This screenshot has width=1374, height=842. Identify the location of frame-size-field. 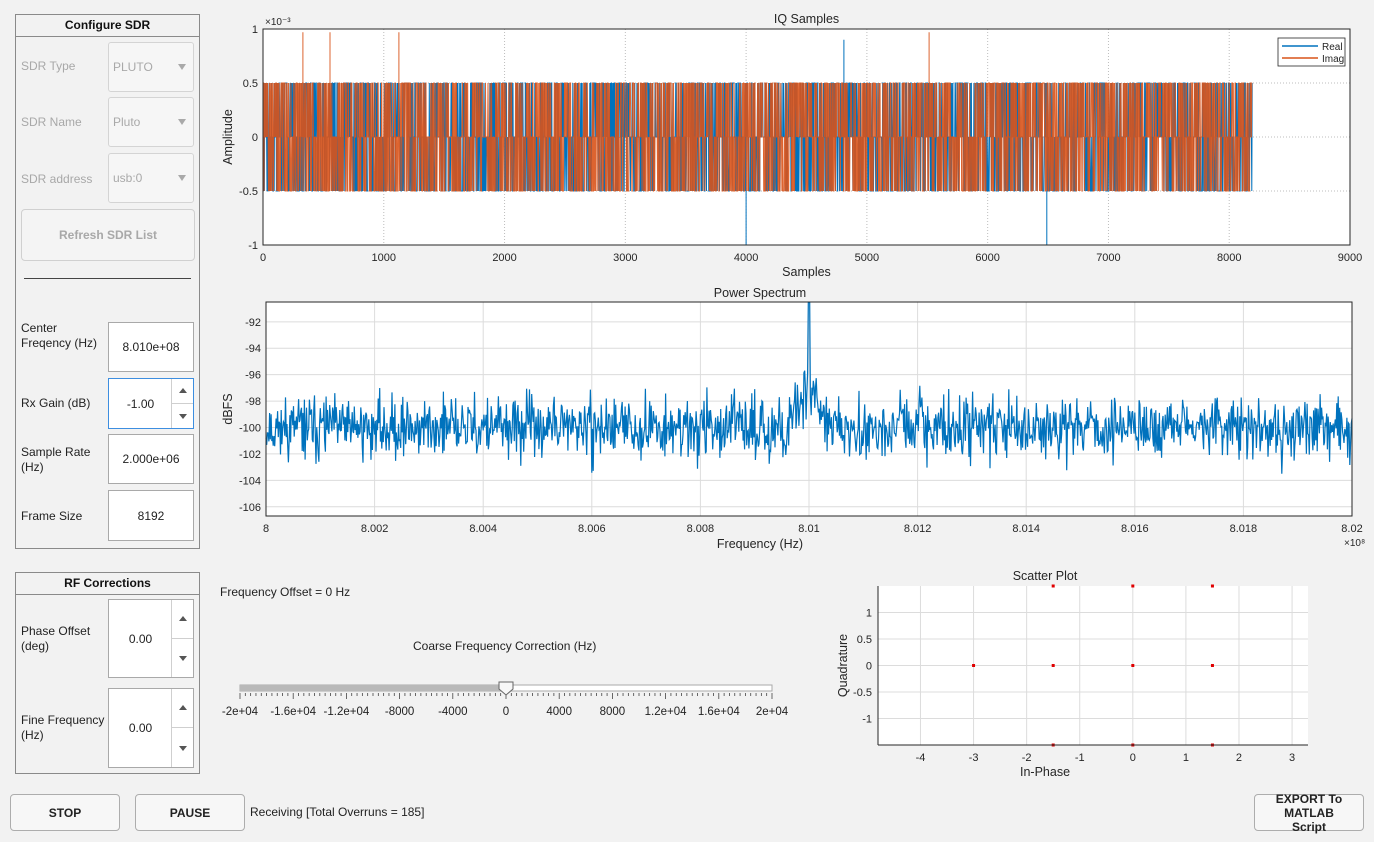
(151, 515).